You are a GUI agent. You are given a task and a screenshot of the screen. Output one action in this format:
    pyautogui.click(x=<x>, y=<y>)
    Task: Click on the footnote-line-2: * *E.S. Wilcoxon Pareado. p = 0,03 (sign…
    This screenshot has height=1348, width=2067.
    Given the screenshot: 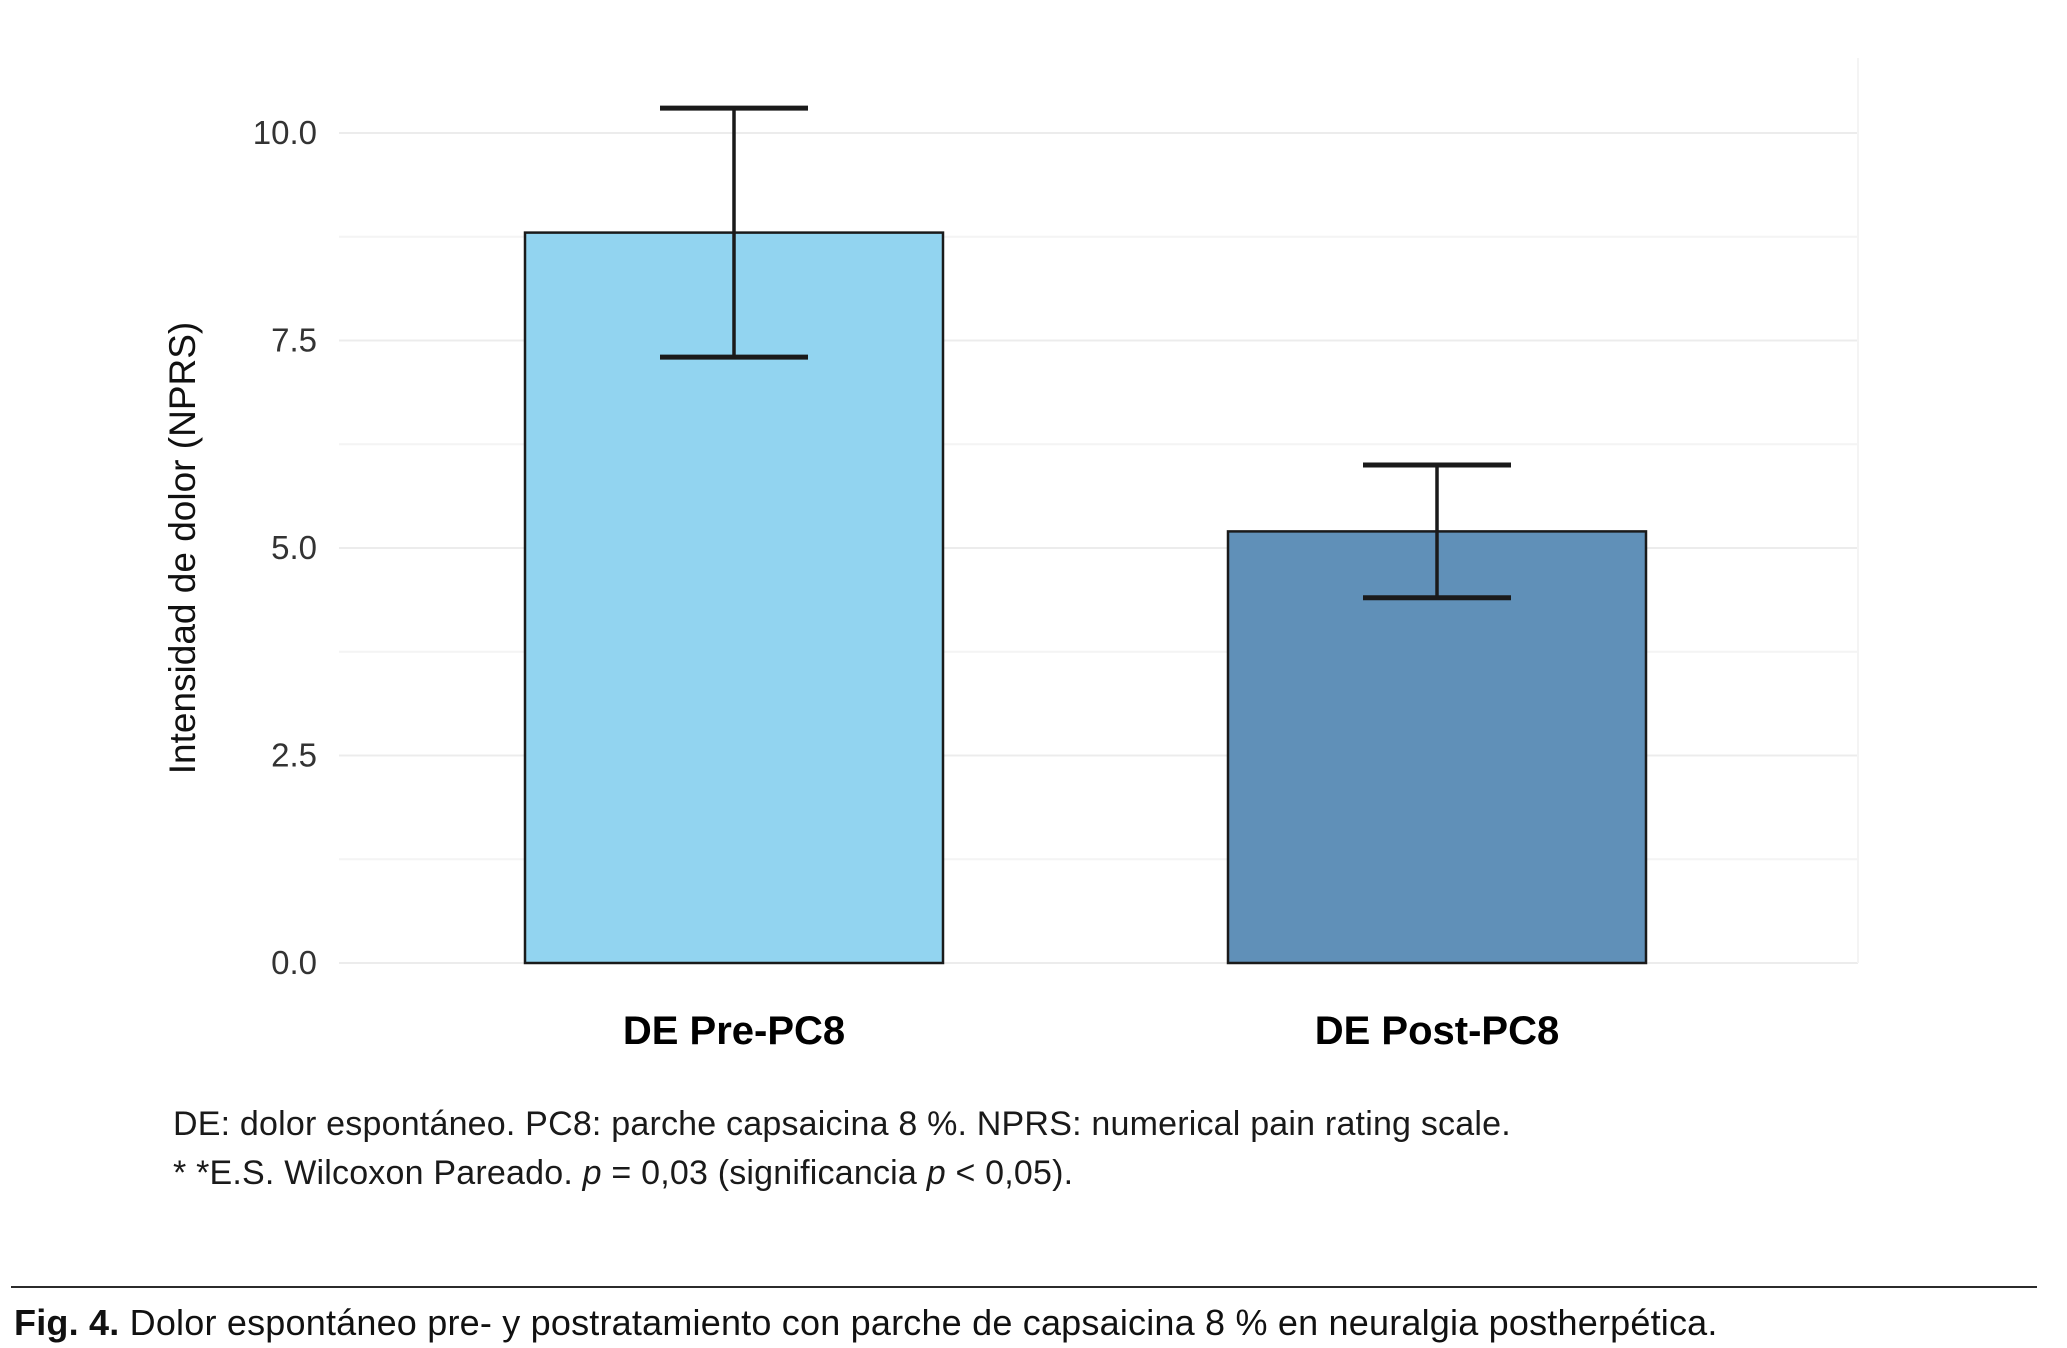 What is the action you would take?
    pyautogui.click(x=842, y=1173)
    